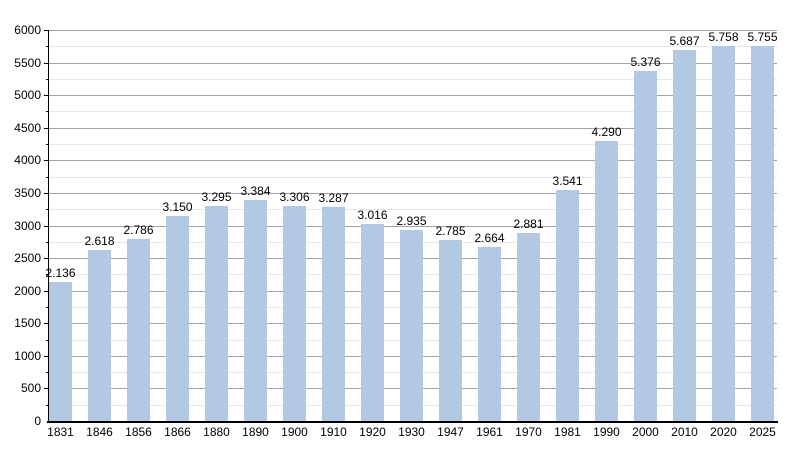 The width and height of the screenshot is (800, 450). Describe the element at coordinates (27, 30) in the screenshot. I see `y-axis-tick-label: 6000` at that location.